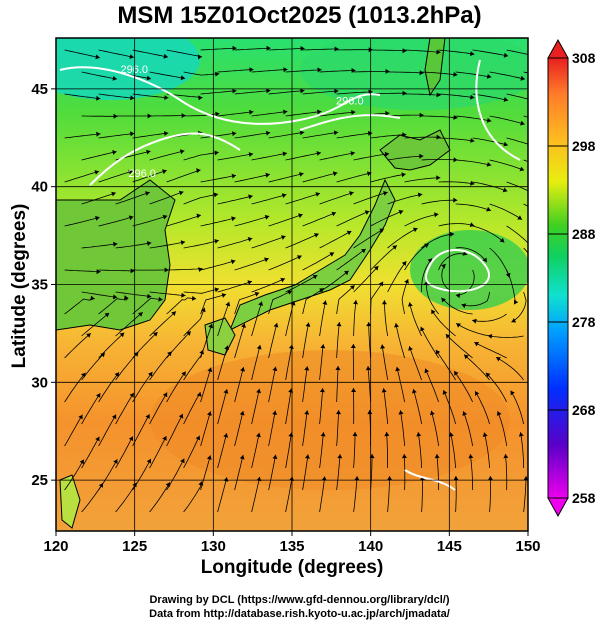  I want to click on colorbar-tick-label: 258, so click(584, 498).